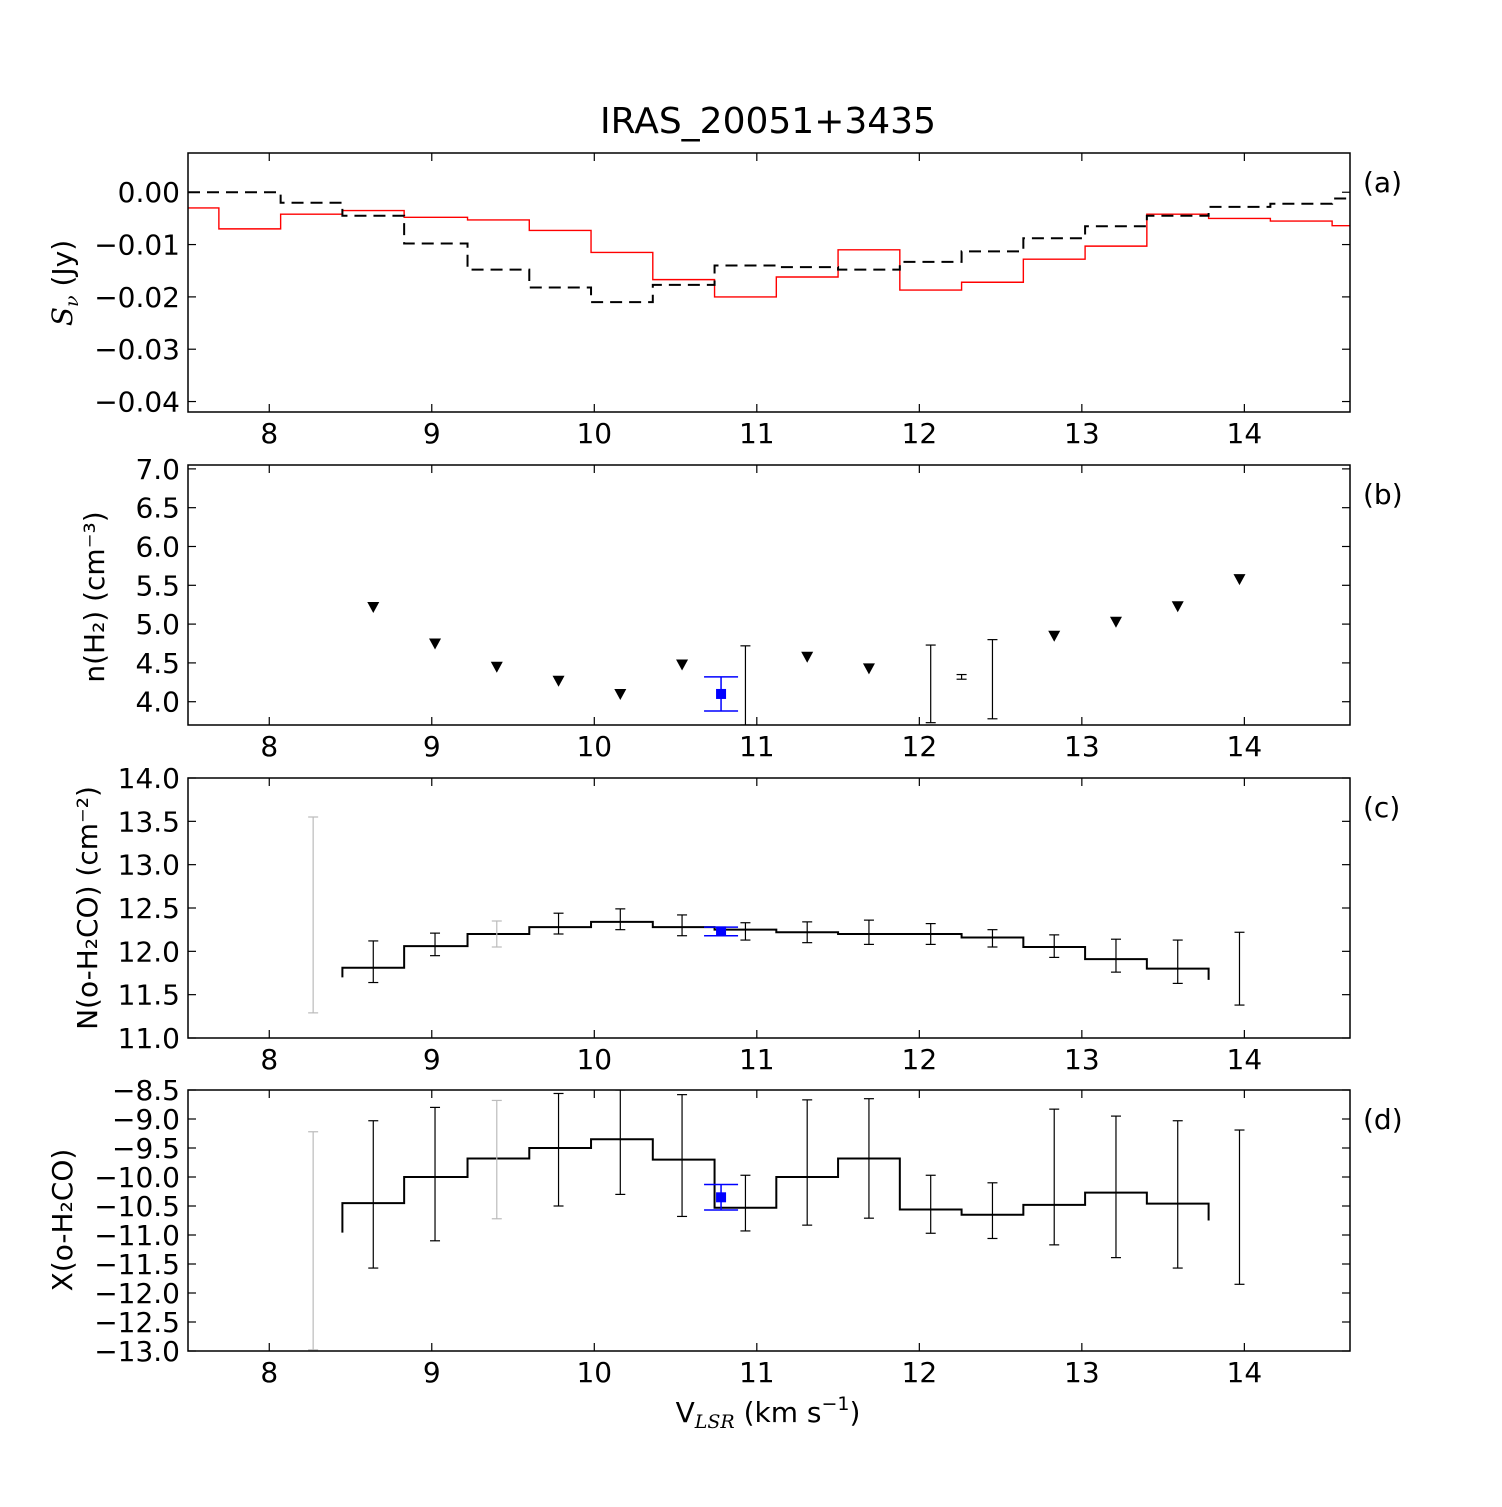 This screenshot has width=1502, height=1507. Describe the element at coordinates (149, 865) in the screenshot. I see `y-tick-label: 13.0` at that location.